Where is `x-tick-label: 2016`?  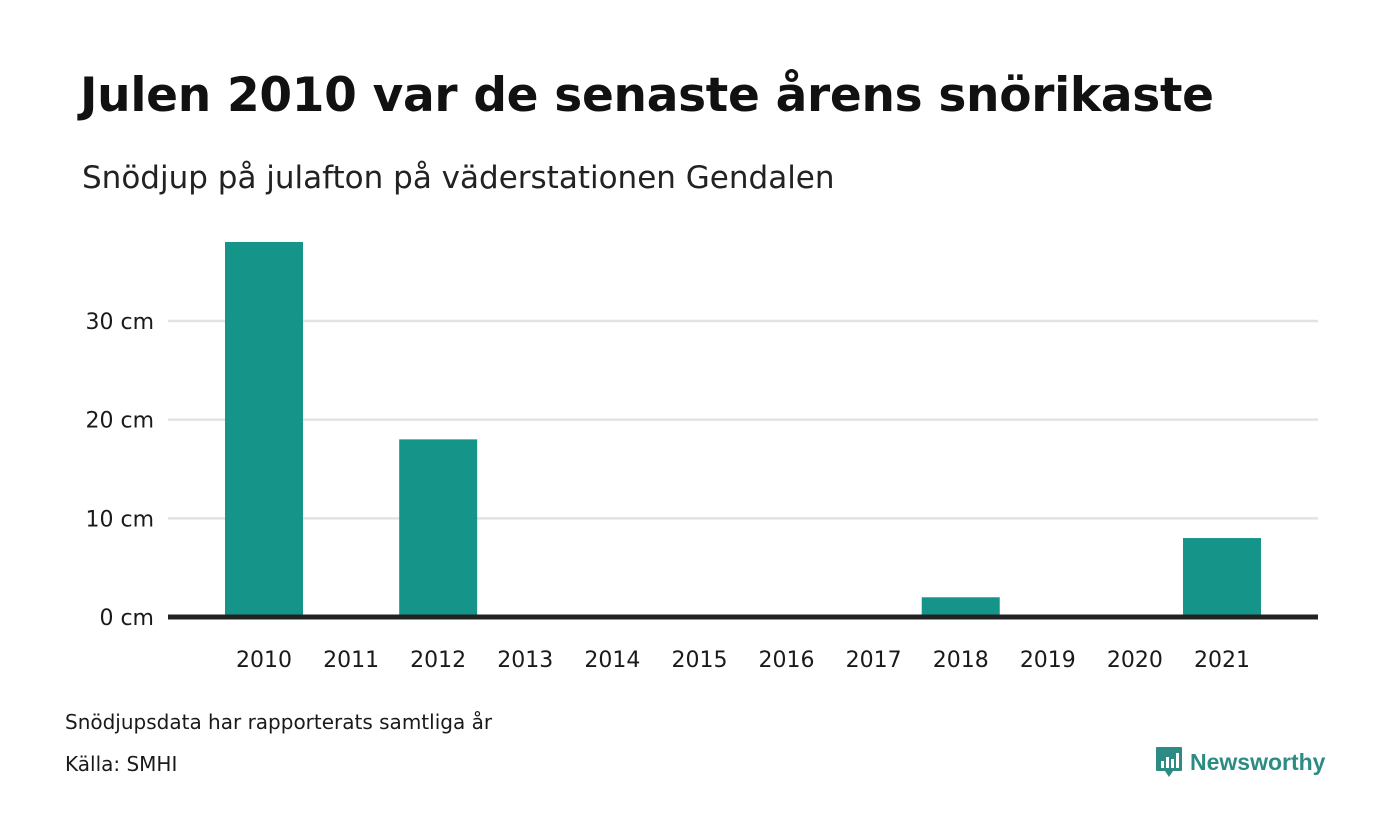 x-tick-label: 2016 is located at coordinates (787, 660).